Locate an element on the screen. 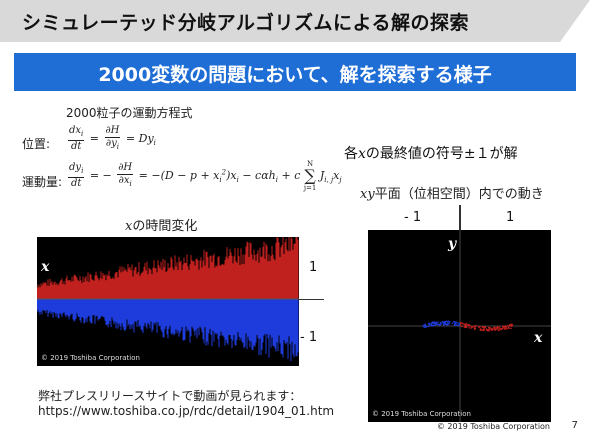 The image size is (590, 441). phase-axis-x-label: x is located at coordinates (538, 338).